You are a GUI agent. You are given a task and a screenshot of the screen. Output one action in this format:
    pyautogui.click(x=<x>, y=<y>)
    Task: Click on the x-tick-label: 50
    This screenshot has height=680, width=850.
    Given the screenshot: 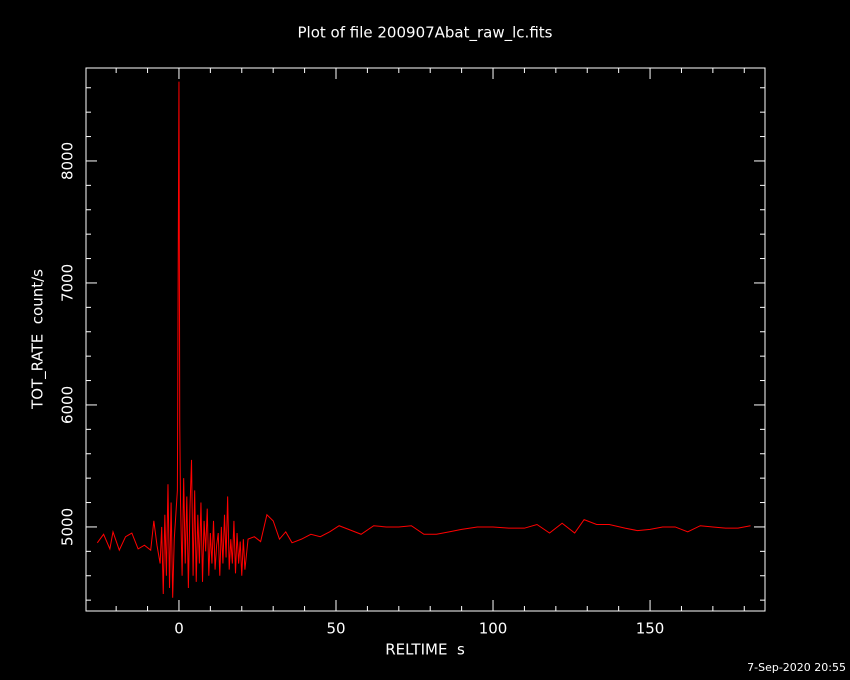 What is the action you would take?
    pyautogui.click(x=335, y=629)
    